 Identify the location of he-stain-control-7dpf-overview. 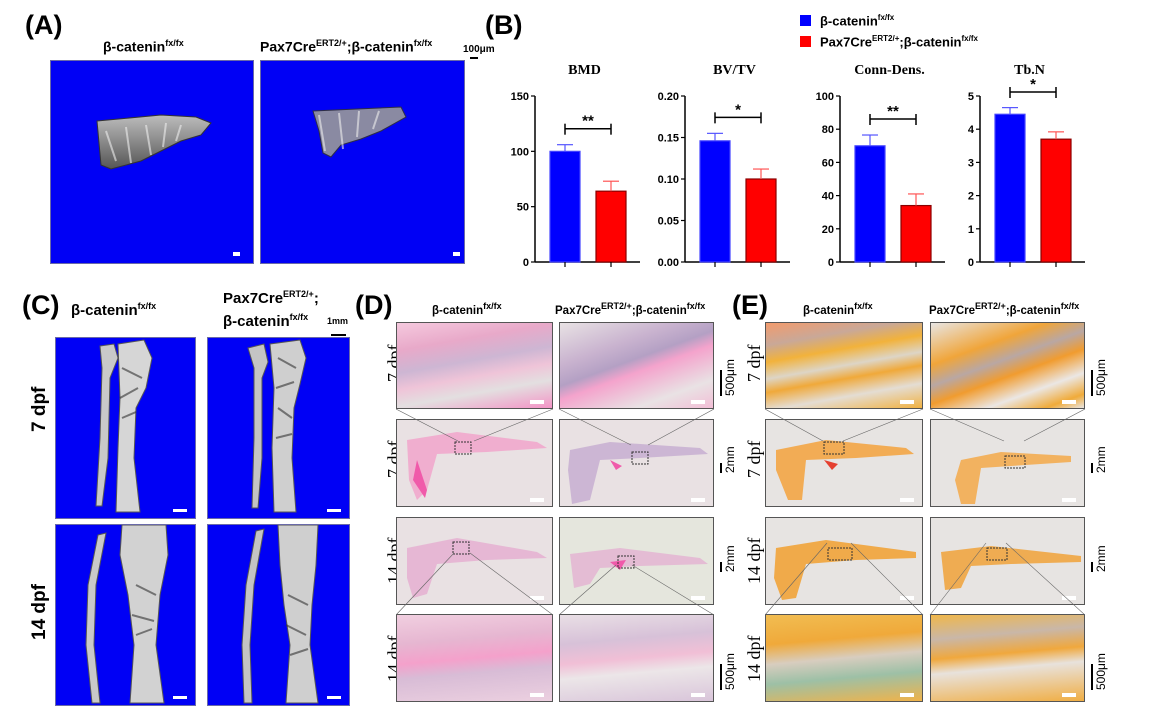
(474, 463).